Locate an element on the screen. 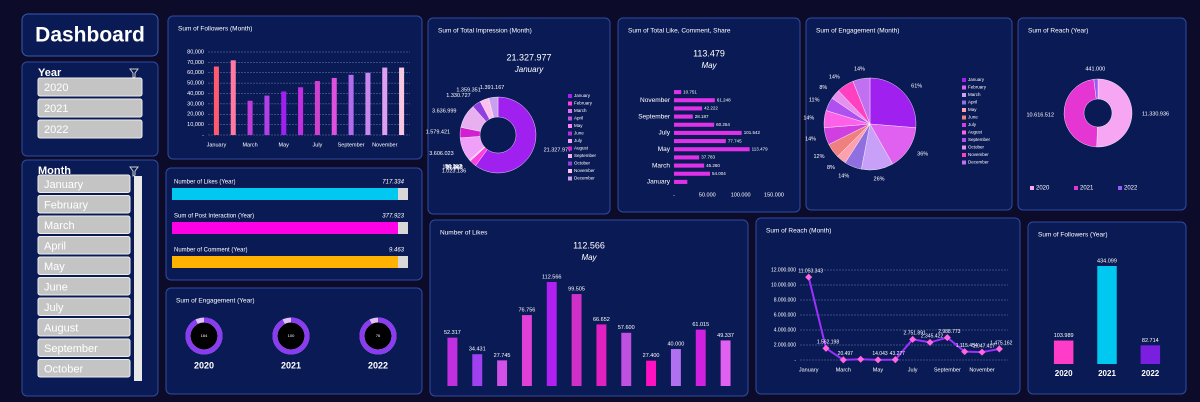 Image resolution: width=1200 pixels, height=402 pixels. data-label: 12% is located at coordinates (819, 157).